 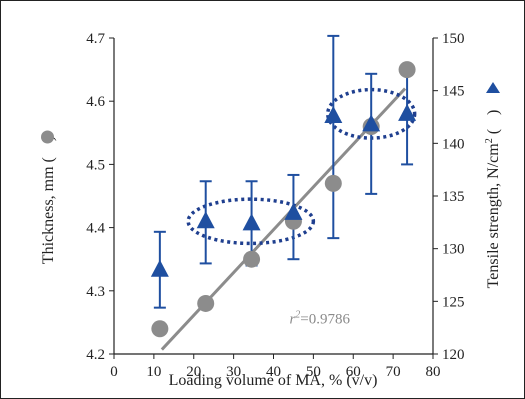 What do you see at coordinates (292, 320) in the screenshot?
I see `r-squared-prefix: r` at bounding box center [292, 320].